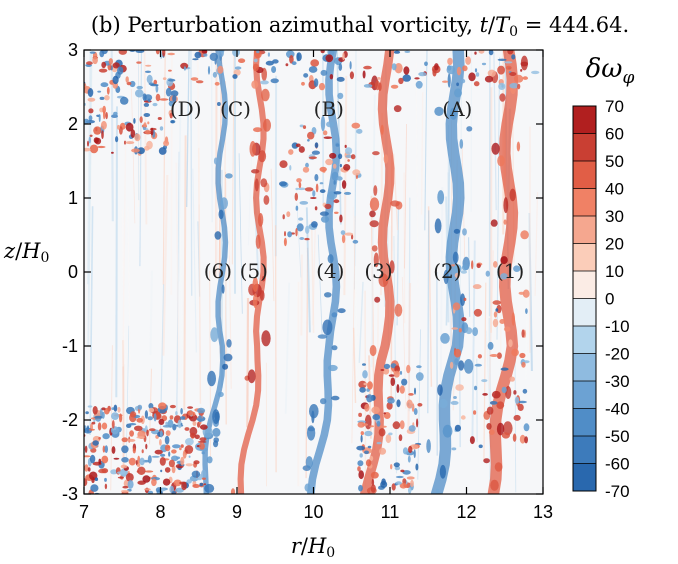 This screenshot has height=564, width=678. I want to click on colorbar-label: δωφ, so click(610, 71).